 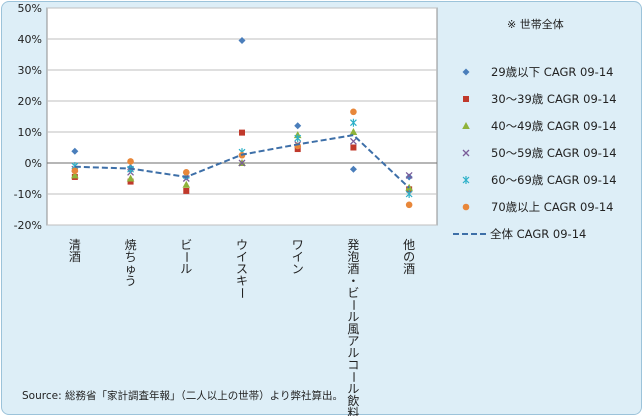 What do you see at coordinates (242, 269) in the screenshot?
I see `category-char: ス` at bounding box center [242, 269].